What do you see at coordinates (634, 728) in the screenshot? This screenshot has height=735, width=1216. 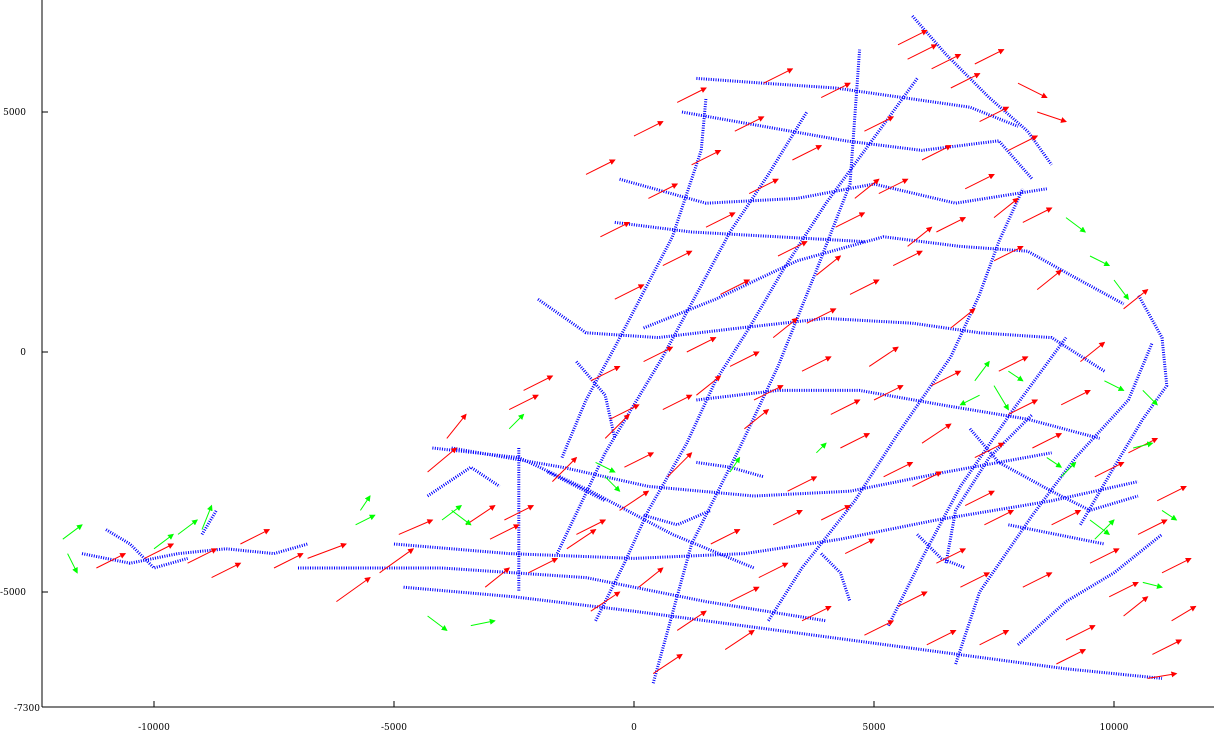 I see `x-tick-label: 0` at bounding box center [634, 728].